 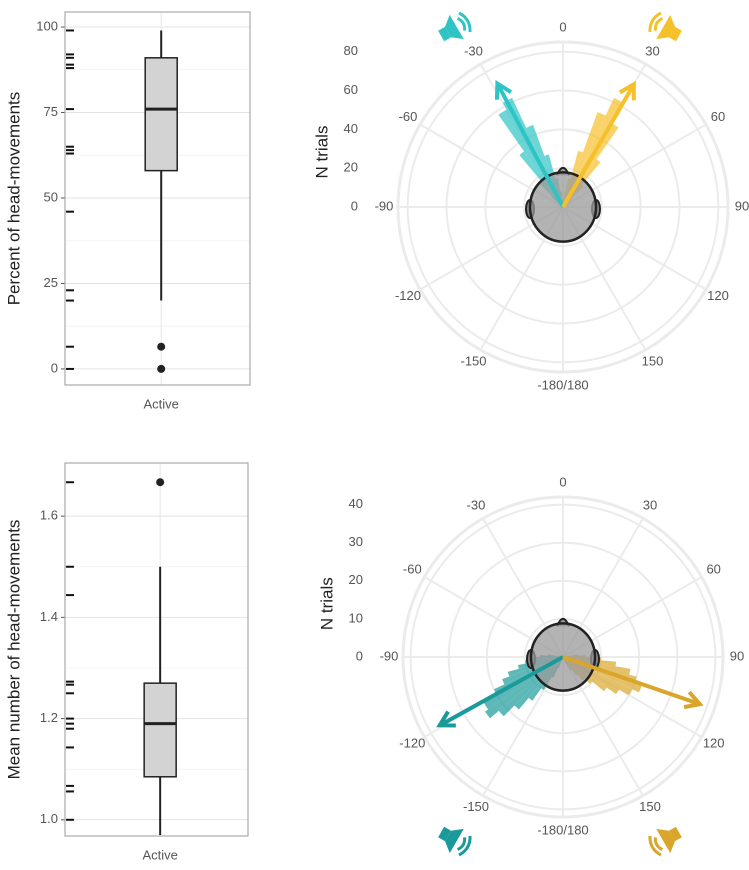 I want to click on y-axis-title: Mean number of head-movements, so click(x=13, y=650).